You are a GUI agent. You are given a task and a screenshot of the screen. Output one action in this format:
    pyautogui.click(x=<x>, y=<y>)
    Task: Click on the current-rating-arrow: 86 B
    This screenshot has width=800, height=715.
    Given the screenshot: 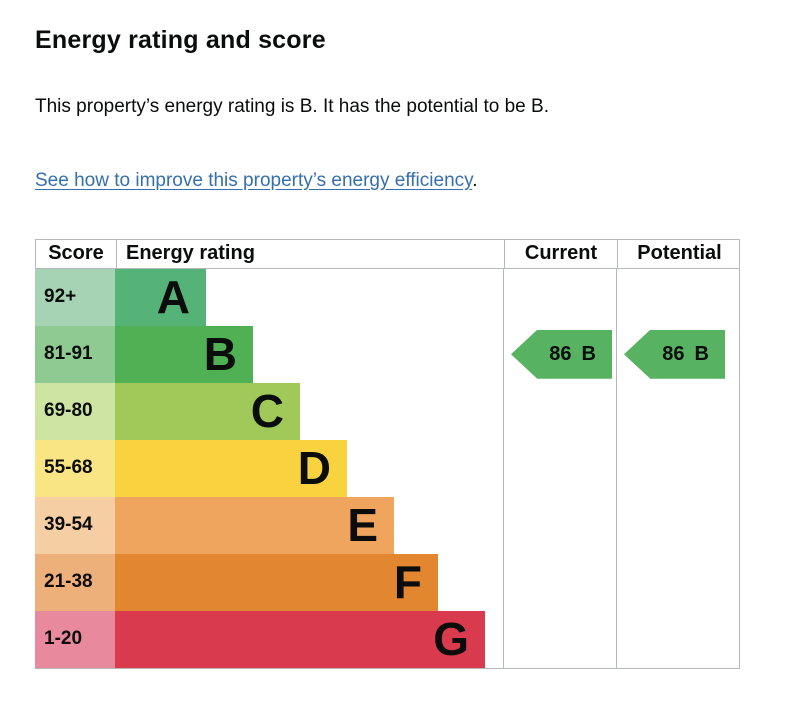 What is the action you would take?
    pyautogui.click(x=561, y=354)
    